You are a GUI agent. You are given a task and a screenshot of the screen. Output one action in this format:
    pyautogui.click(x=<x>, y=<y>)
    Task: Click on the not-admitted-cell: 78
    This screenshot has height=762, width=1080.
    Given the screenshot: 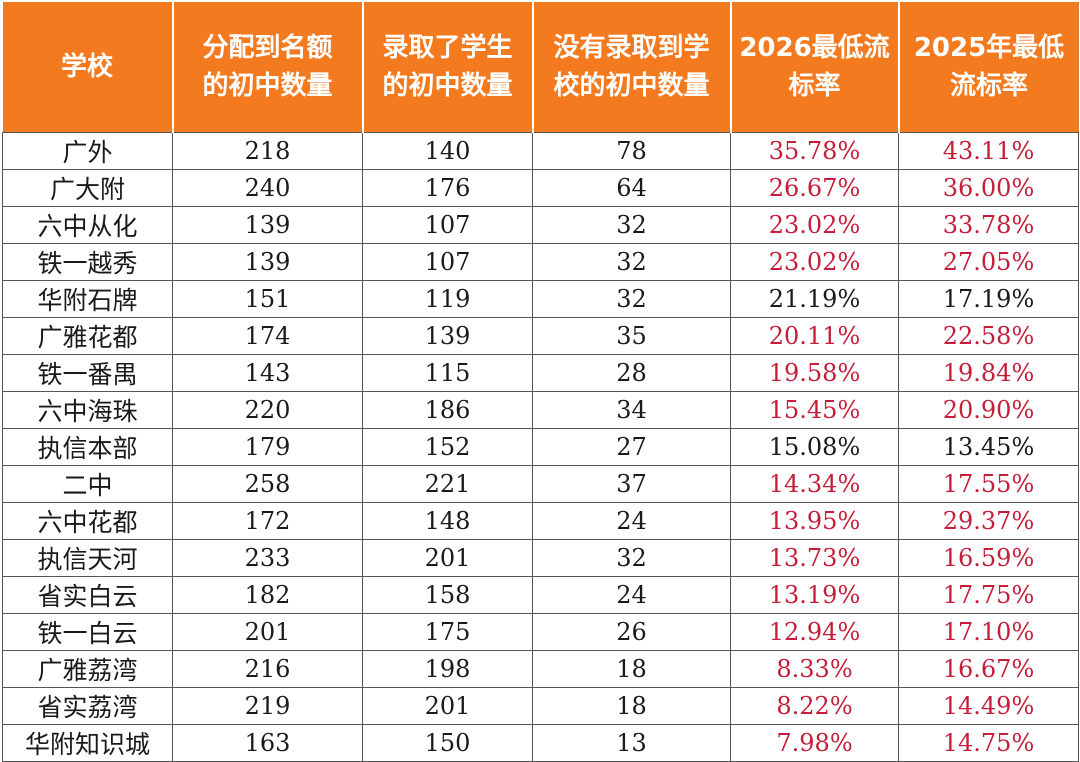 What is the action you would take?
    pyautogui.click(x=631, y=150)
    